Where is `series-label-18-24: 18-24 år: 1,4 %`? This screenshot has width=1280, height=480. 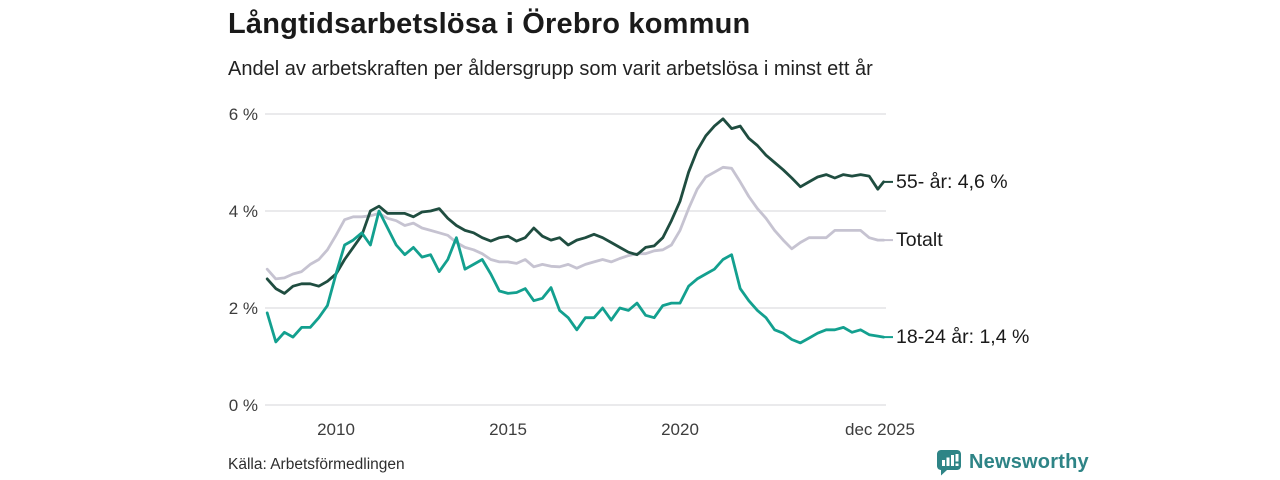
series-label-18-24: 18-24 år: 1,4 % is located at coordinates (963, 337).